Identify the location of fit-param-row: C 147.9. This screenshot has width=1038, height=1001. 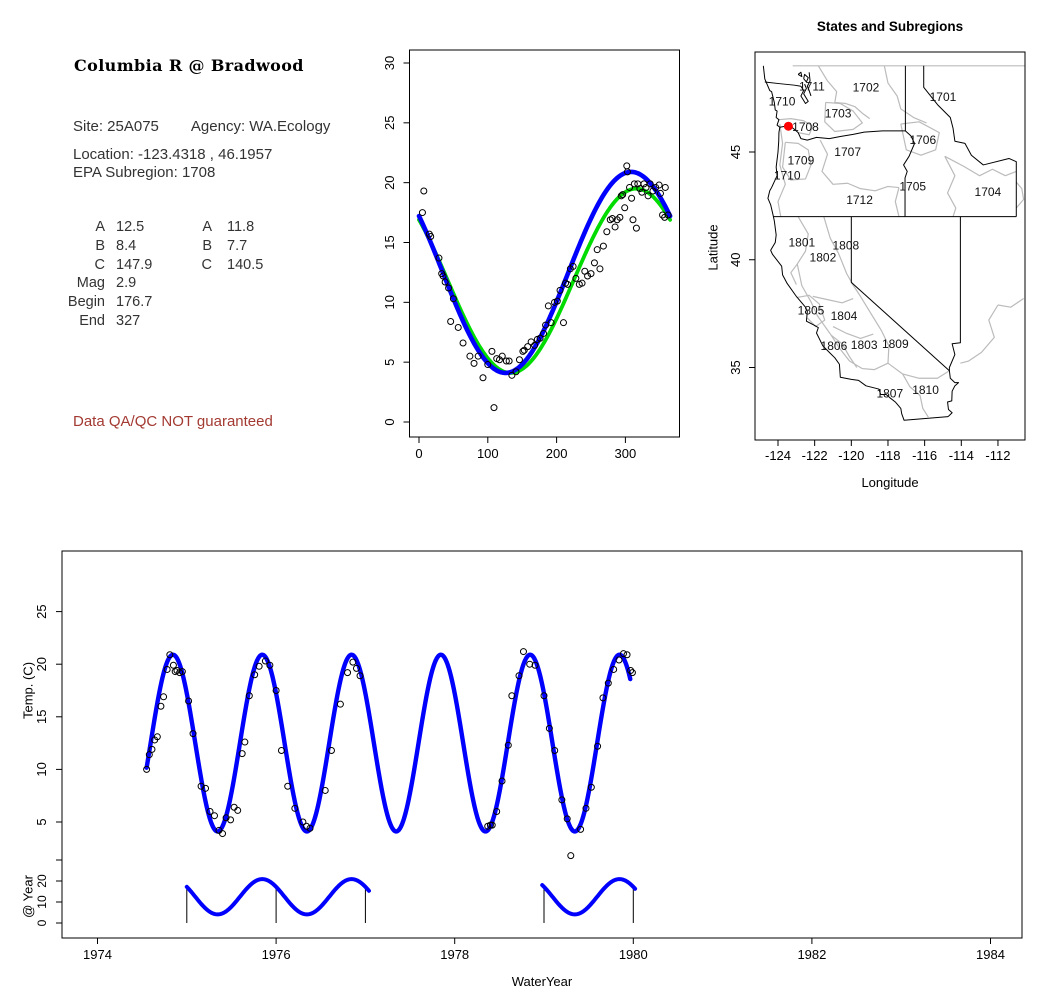
(123, 264).